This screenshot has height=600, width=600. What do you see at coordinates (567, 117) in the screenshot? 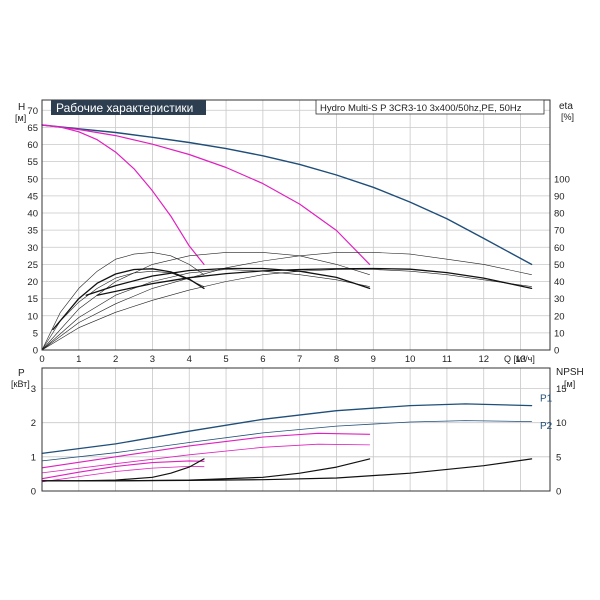
I see `y2-axis-unit-eta: [%]` at bounding box center [567, 117].